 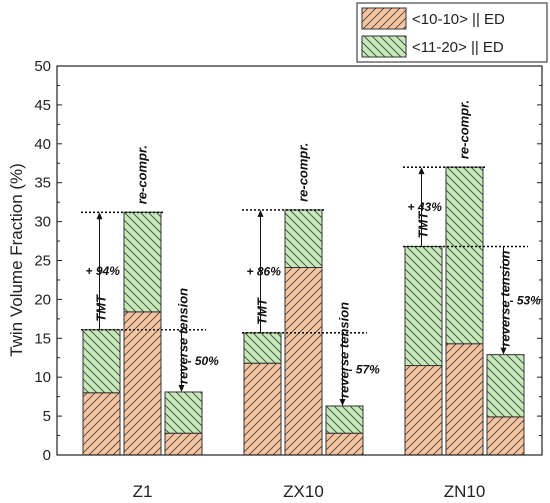 I want to click on legend-label: <11-20> || ED, so click(x=458, y=47).